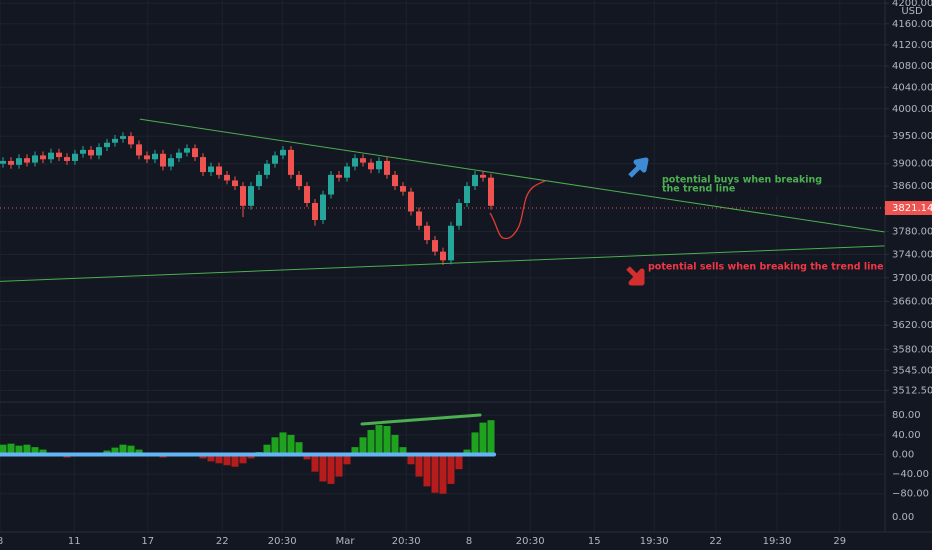  What do you see at coordinates (906, 435) in the screenshot?
I see `y-tick-label: 40.00` at bounding box center [906, 435].